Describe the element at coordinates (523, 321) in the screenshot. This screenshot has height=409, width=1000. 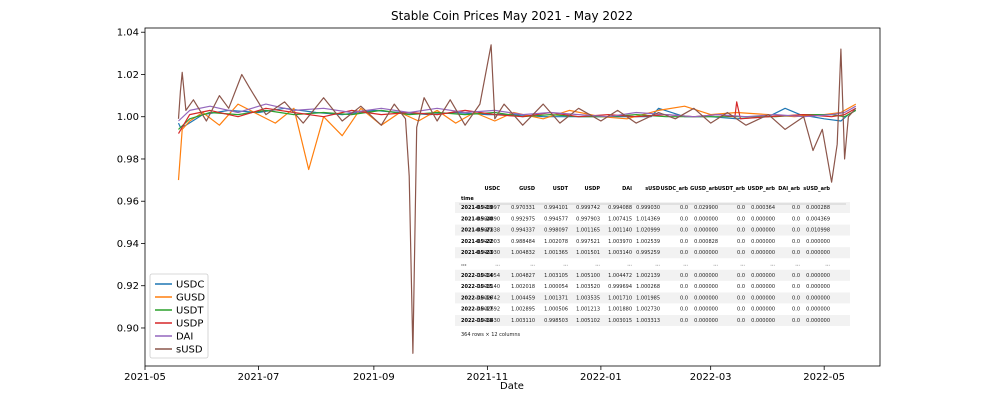
I see `table-cell: 1.003110` at that location.